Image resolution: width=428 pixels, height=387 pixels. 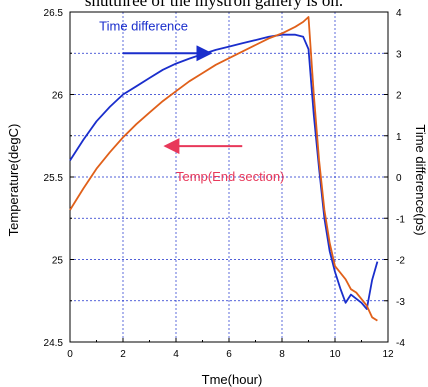 What do you see at coordinates (399, 13) in the screenshot?
I see `y-right-tick-label: 4` at bounding box center [399, 13].